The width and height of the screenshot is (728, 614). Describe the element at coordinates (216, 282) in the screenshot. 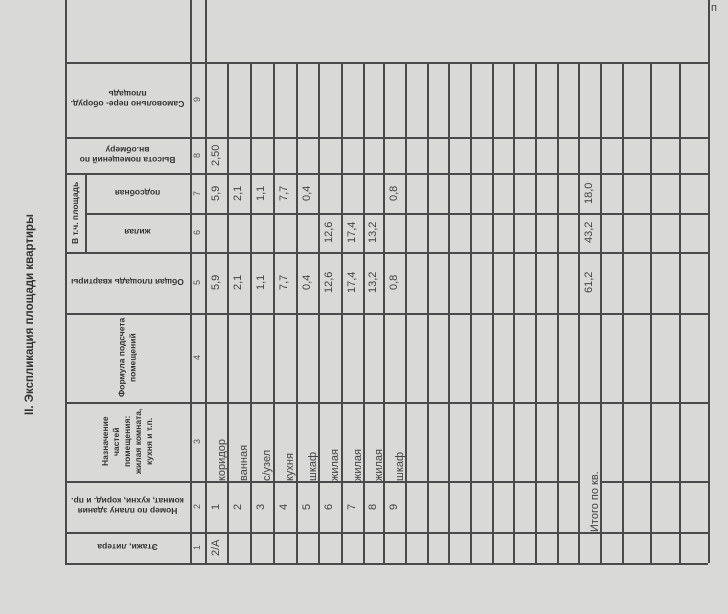

I see `row-1-total: 5,9` at that location.